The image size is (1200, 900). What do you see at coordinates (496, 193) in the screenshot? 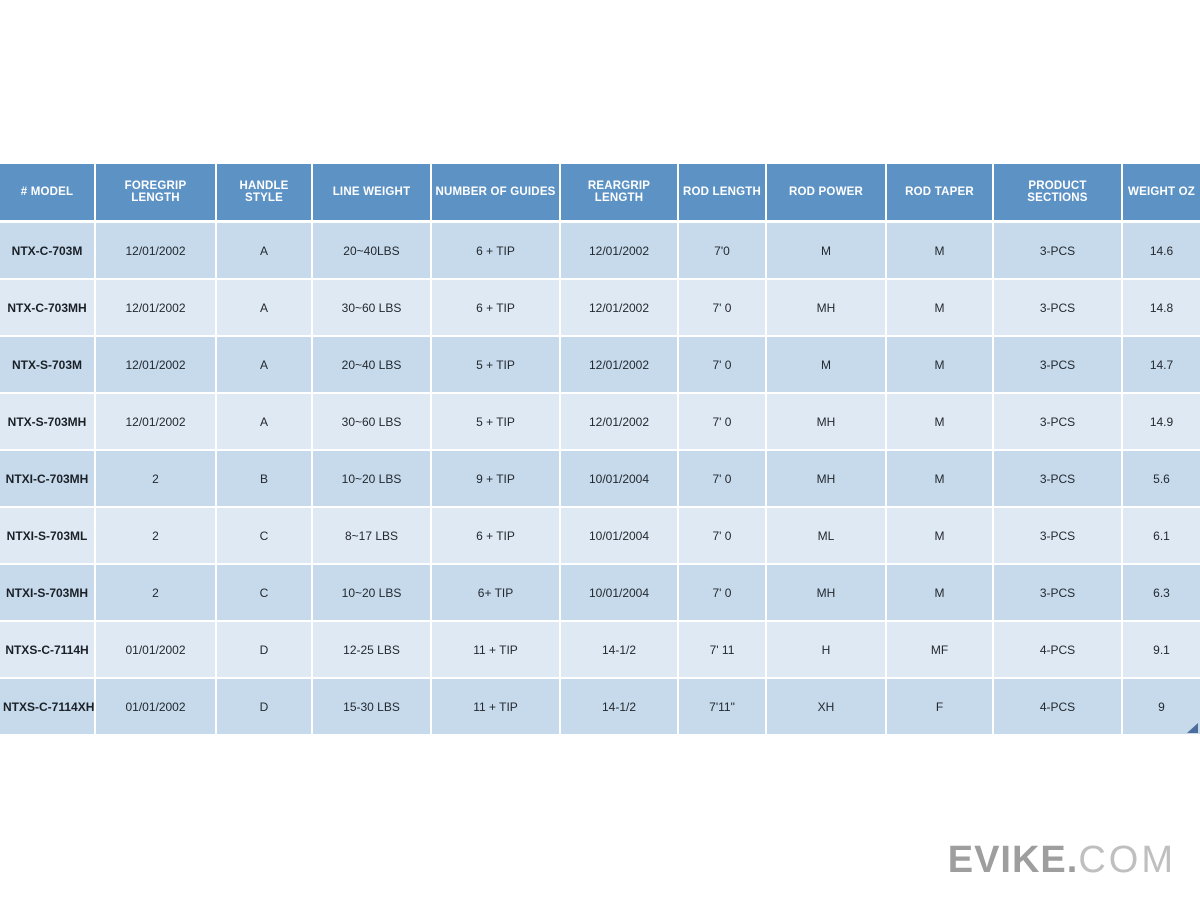
I see `column-header-number_of_guides: NUMBER OF GUIDES` at bounding box center [496, 193].